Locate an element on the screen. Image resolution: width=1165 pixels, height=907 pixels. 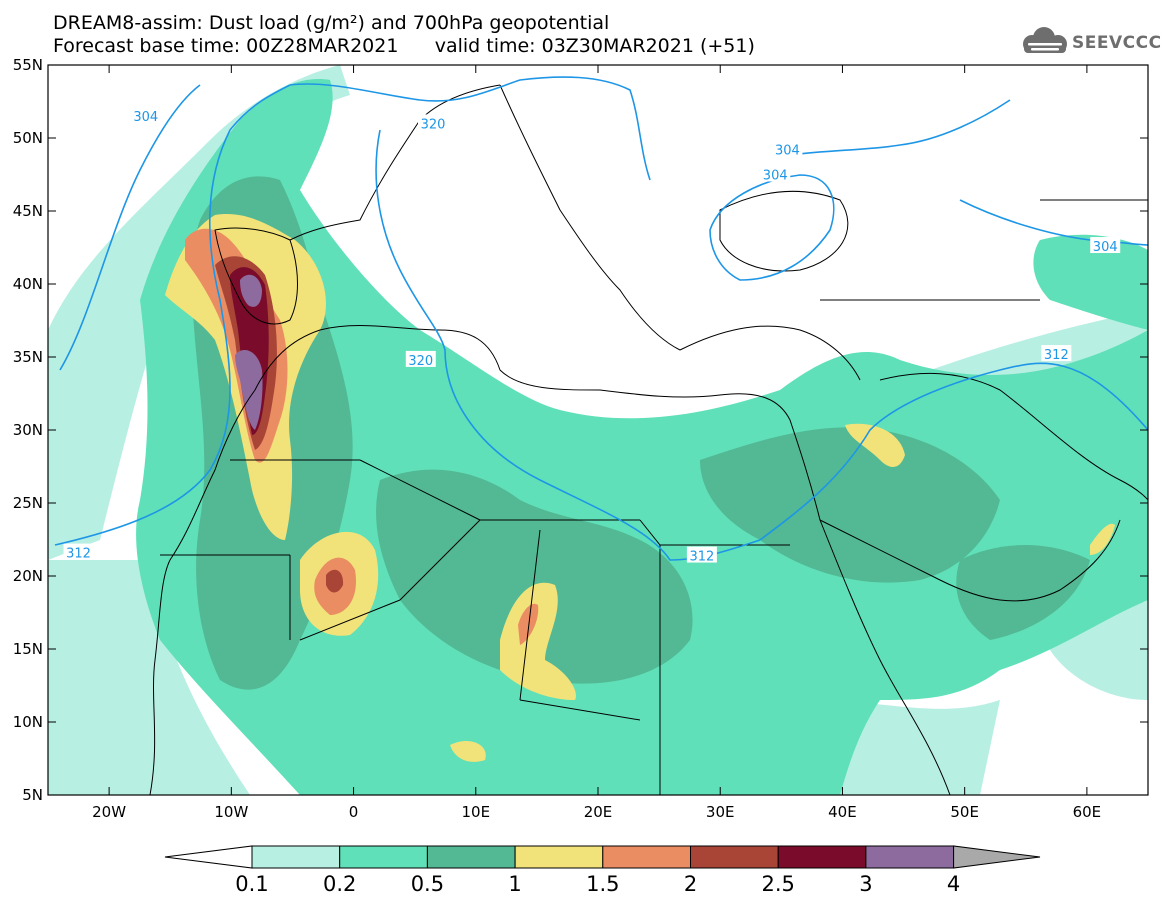
brand-name: SEEVCCC is located at coordinates (1117, 43).